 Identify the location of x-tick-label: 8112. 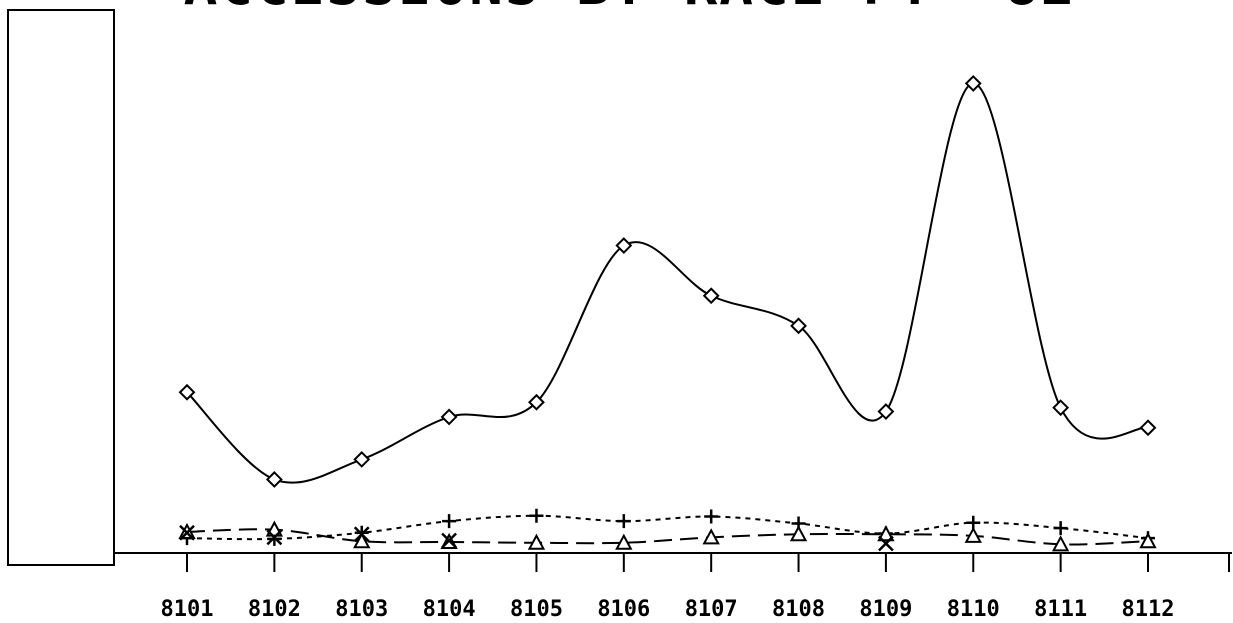
(1148, 609).